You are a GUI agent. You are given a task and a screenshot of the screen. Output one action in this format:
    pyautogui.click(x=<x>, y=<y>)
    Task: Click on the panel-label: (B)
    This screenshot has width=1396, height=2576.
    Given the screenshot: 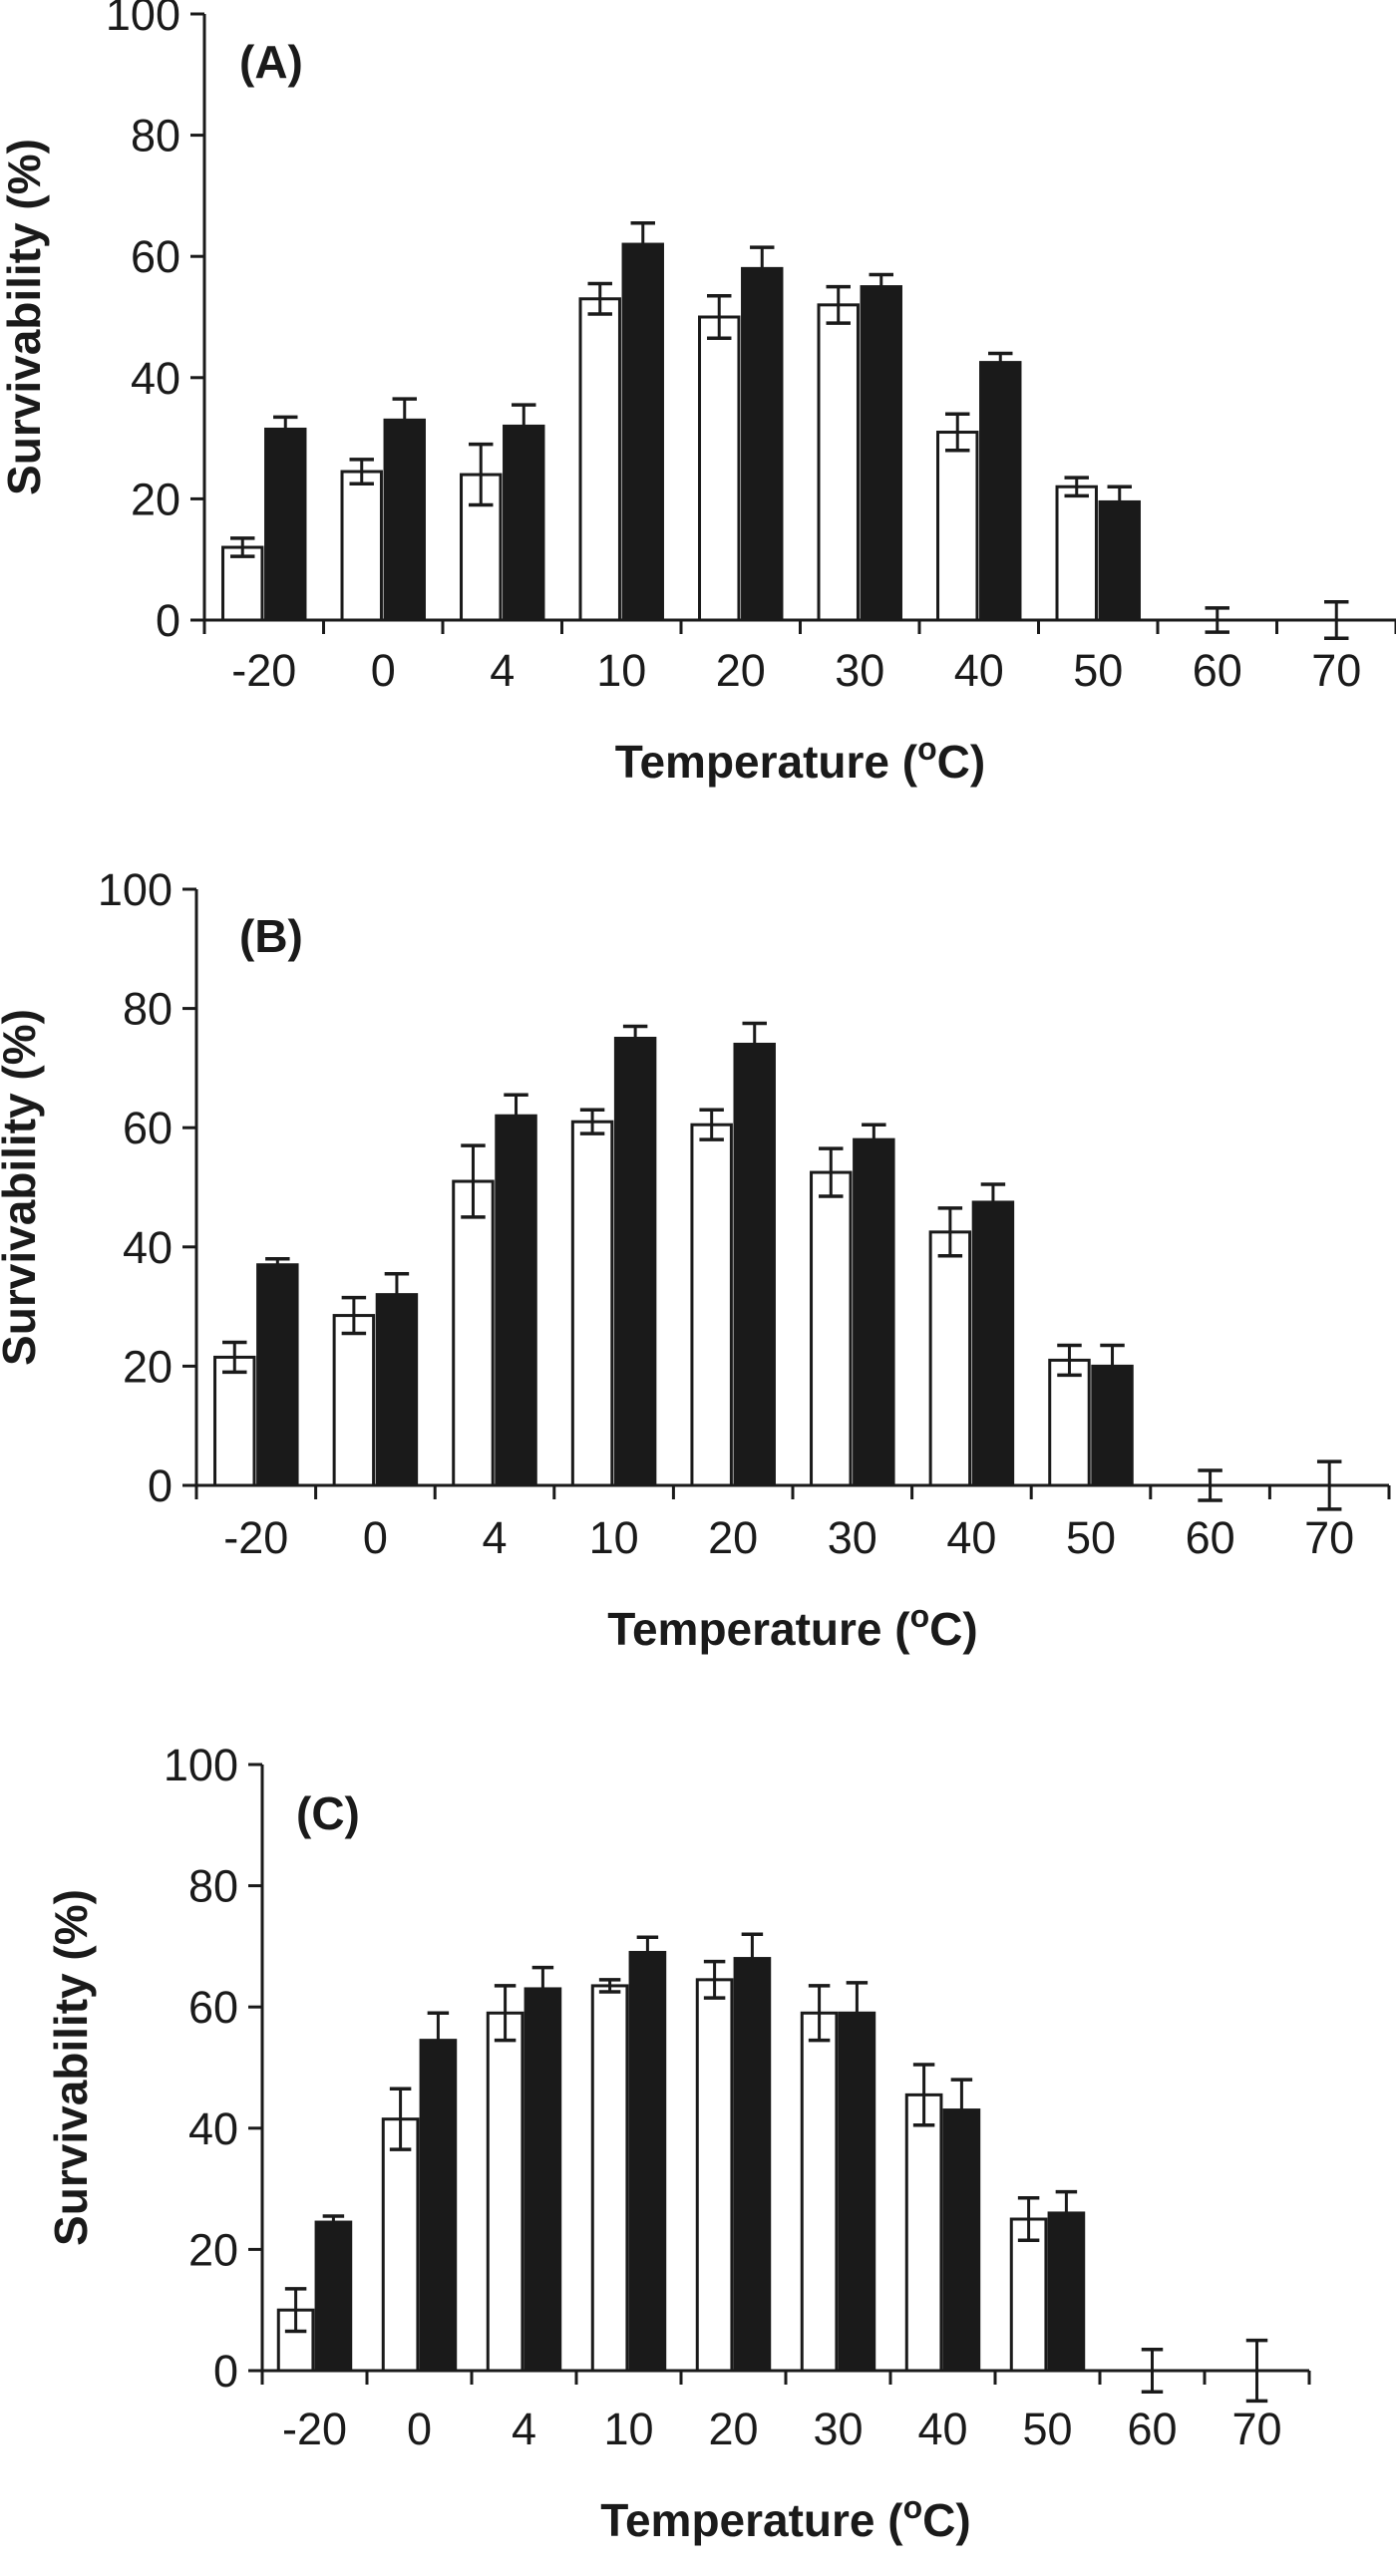 What is the action you would take?
    pyautogui.click(x=271, y=936)
    